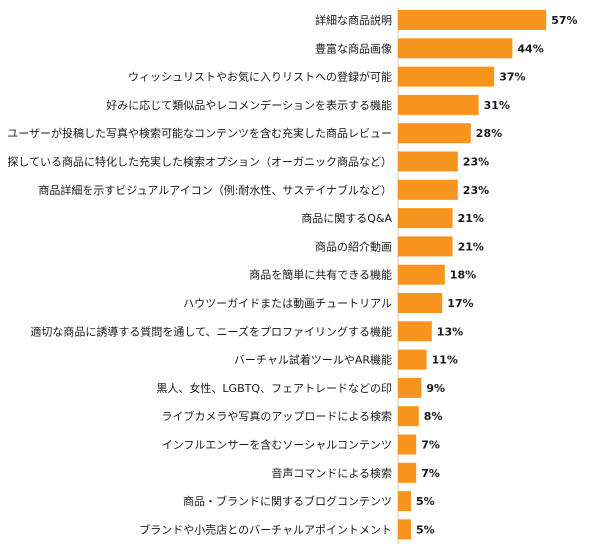 Image resolution: width=600 pixels, height=553 pixels. I want to click on value-label: 9%, so click(435, 388).